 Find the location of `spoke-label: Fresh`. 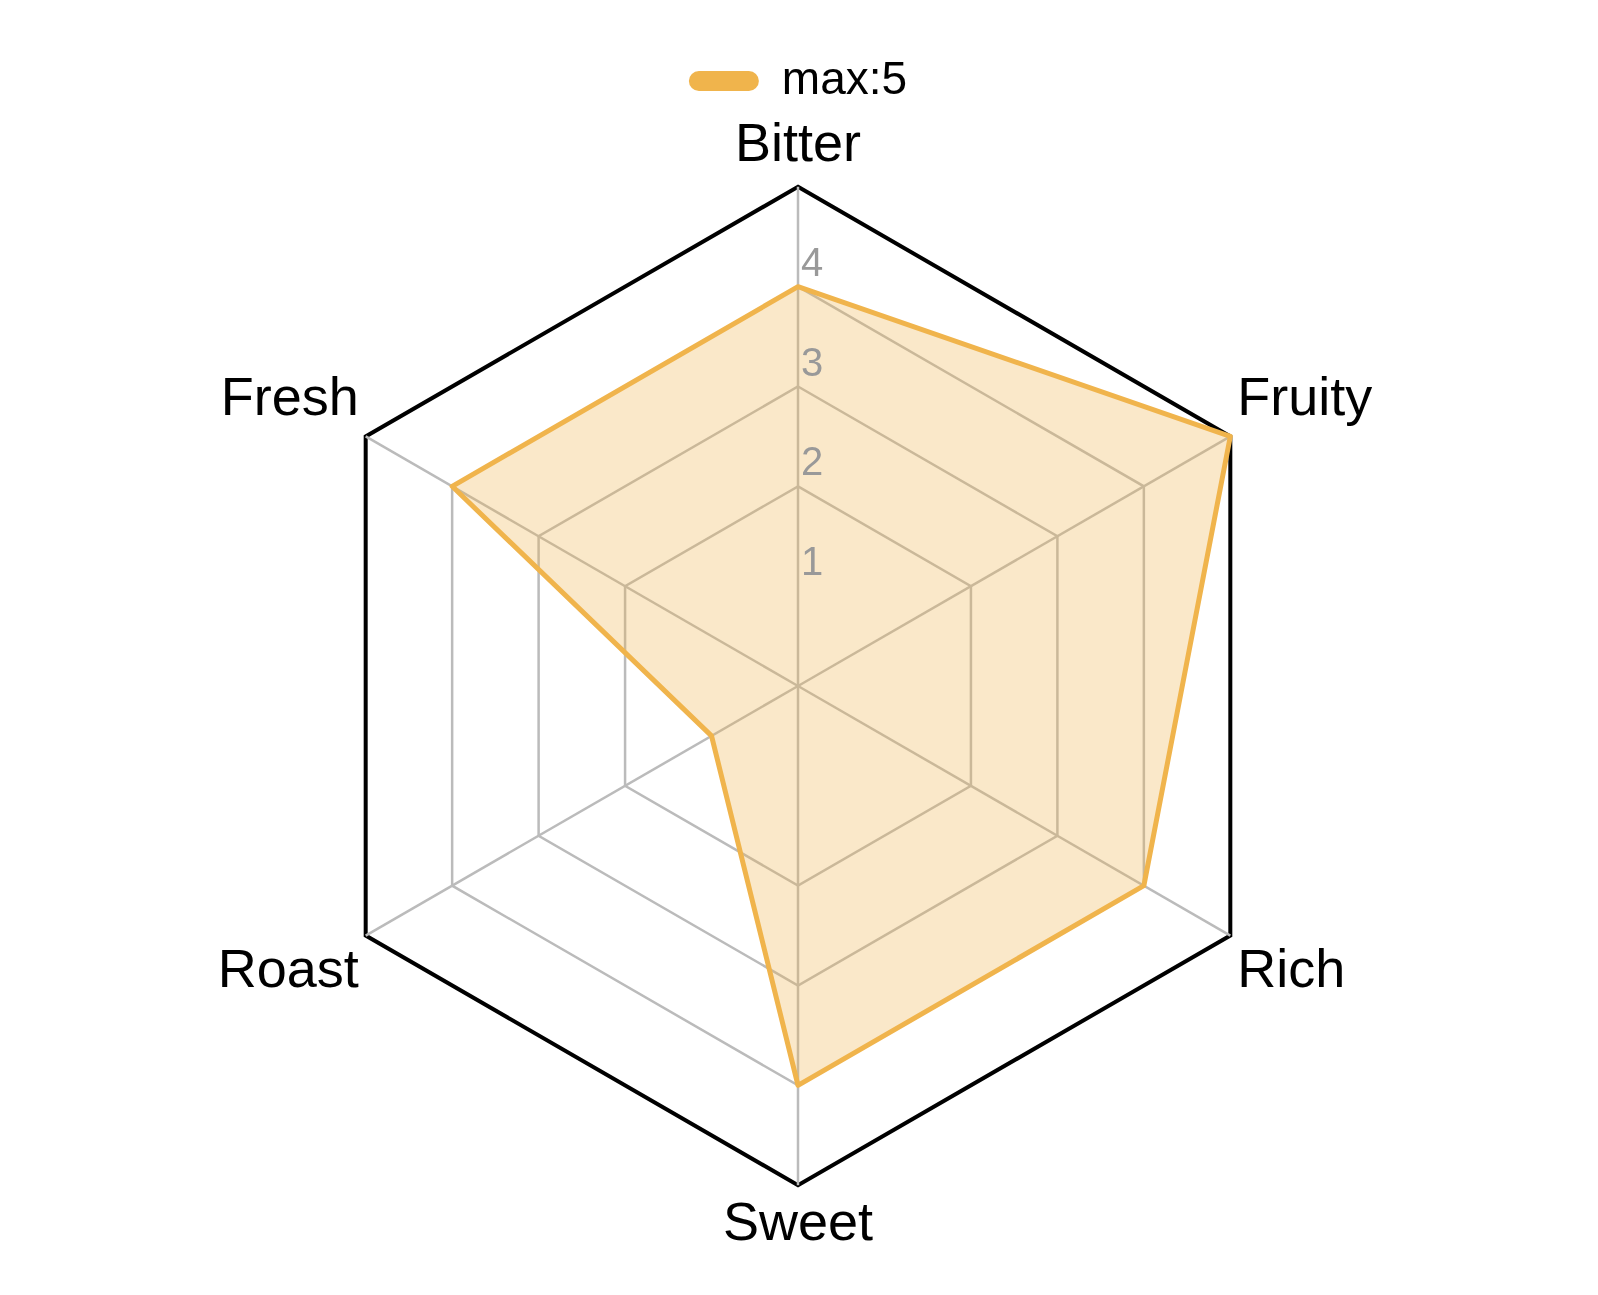

spoke-label: Fresh is located at coordinates (289, 395).